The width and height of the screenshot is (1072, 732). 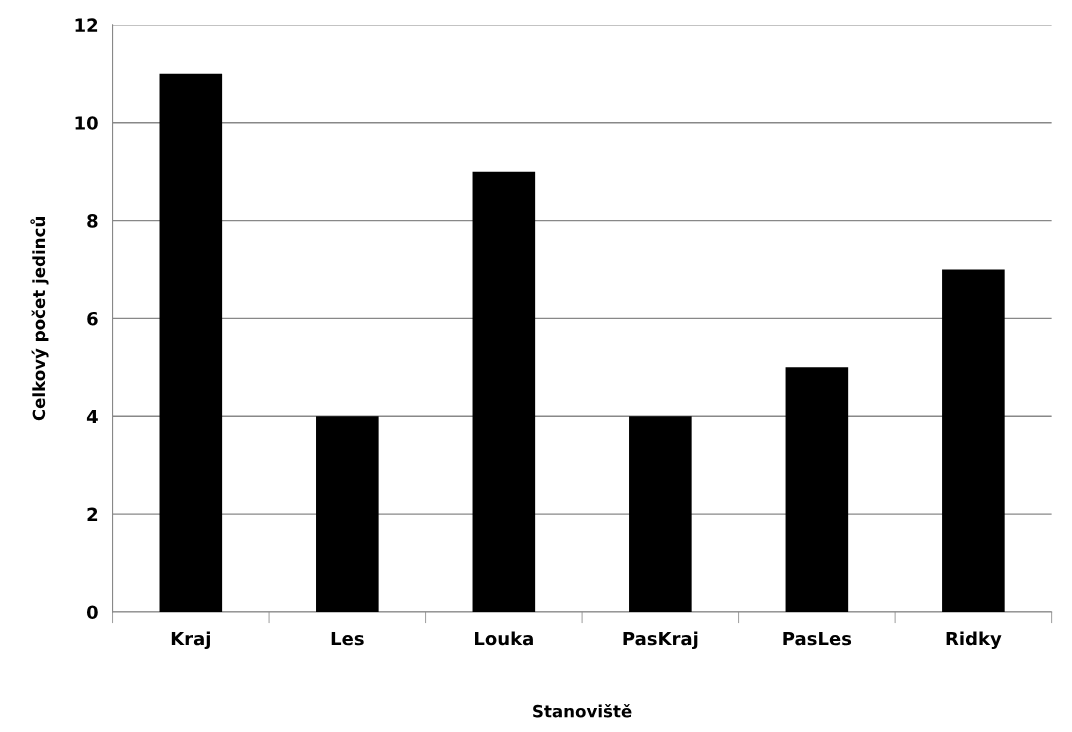 What do you see at coordinates (817, 638) in the screenshot?
I see `x-tick-label: PasLes` at bounding box center [817, 638].